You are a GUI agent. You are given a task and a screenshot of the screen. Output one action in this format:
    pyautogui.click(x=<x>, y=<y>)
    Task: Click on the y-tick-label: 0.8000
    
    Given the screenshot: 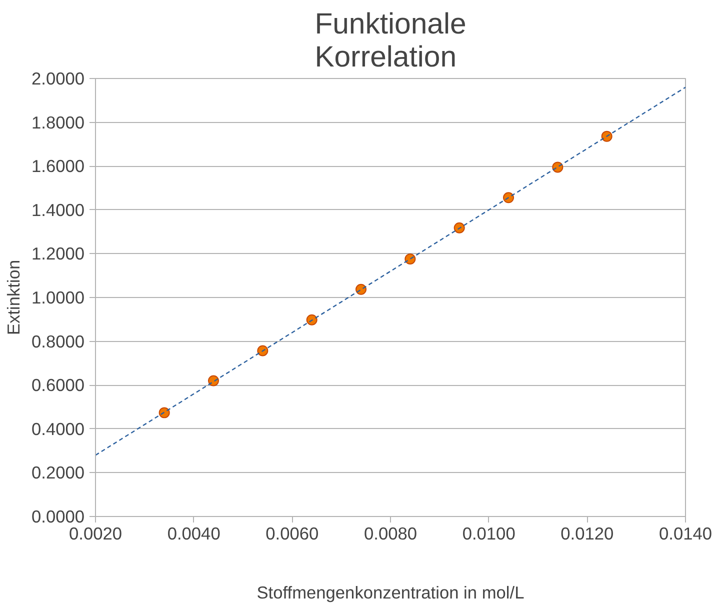 What is the action you would take?
    pyautogui.click(x=58, y=341)
    